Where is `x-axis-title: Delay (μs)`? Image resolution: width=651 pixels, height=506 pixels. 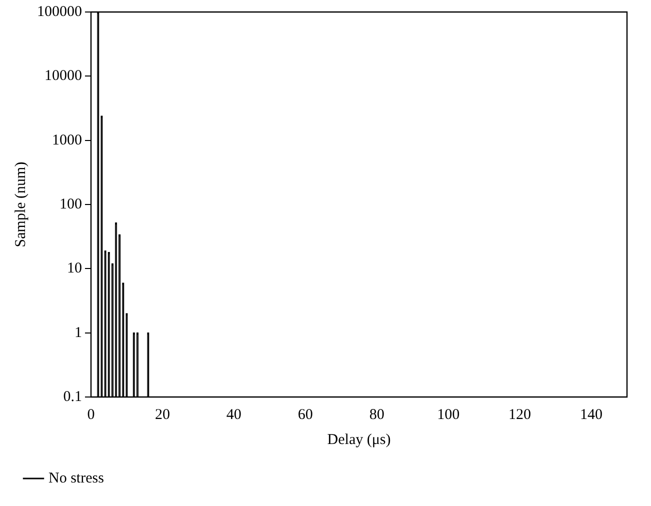
x-axis-title: Delay (μs) is located at coordinates (359, 440).